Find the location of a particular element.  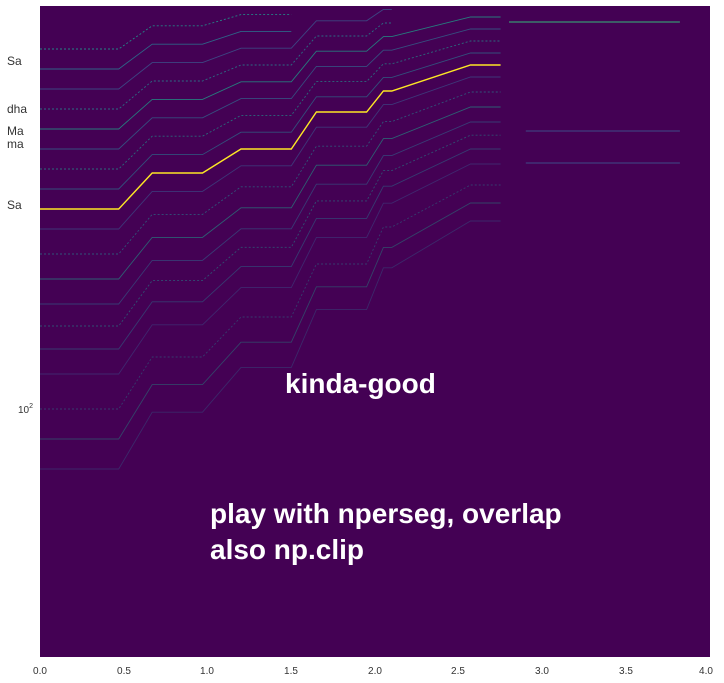

x-tick-label: 1.0 is located at coordinates (207, 671).